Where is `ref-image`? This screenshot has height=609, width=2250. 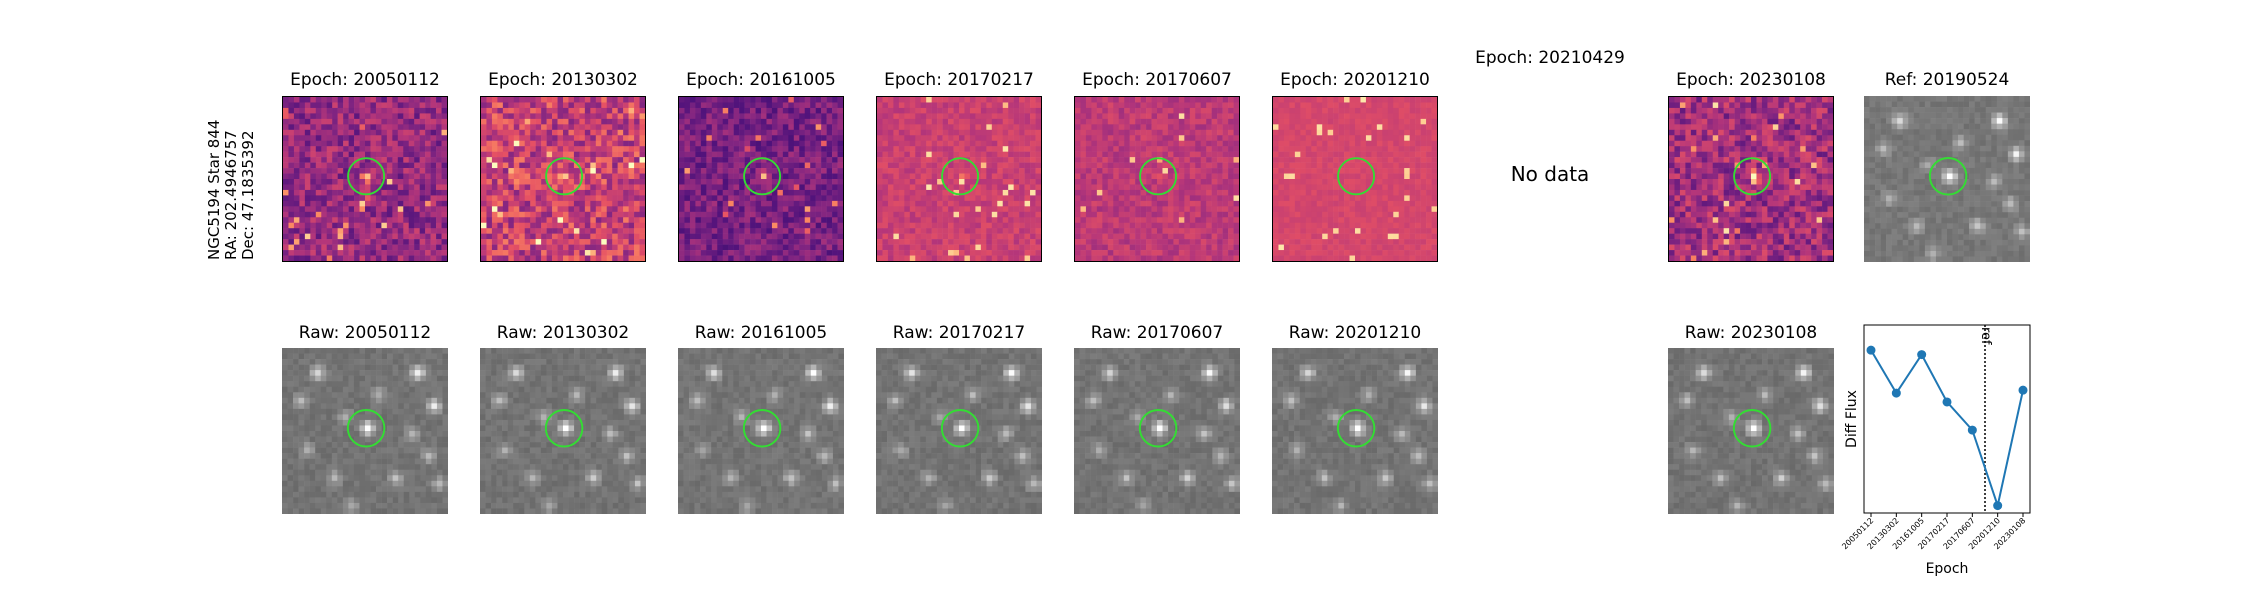
ref-image is located at coordinates (1947, 179).